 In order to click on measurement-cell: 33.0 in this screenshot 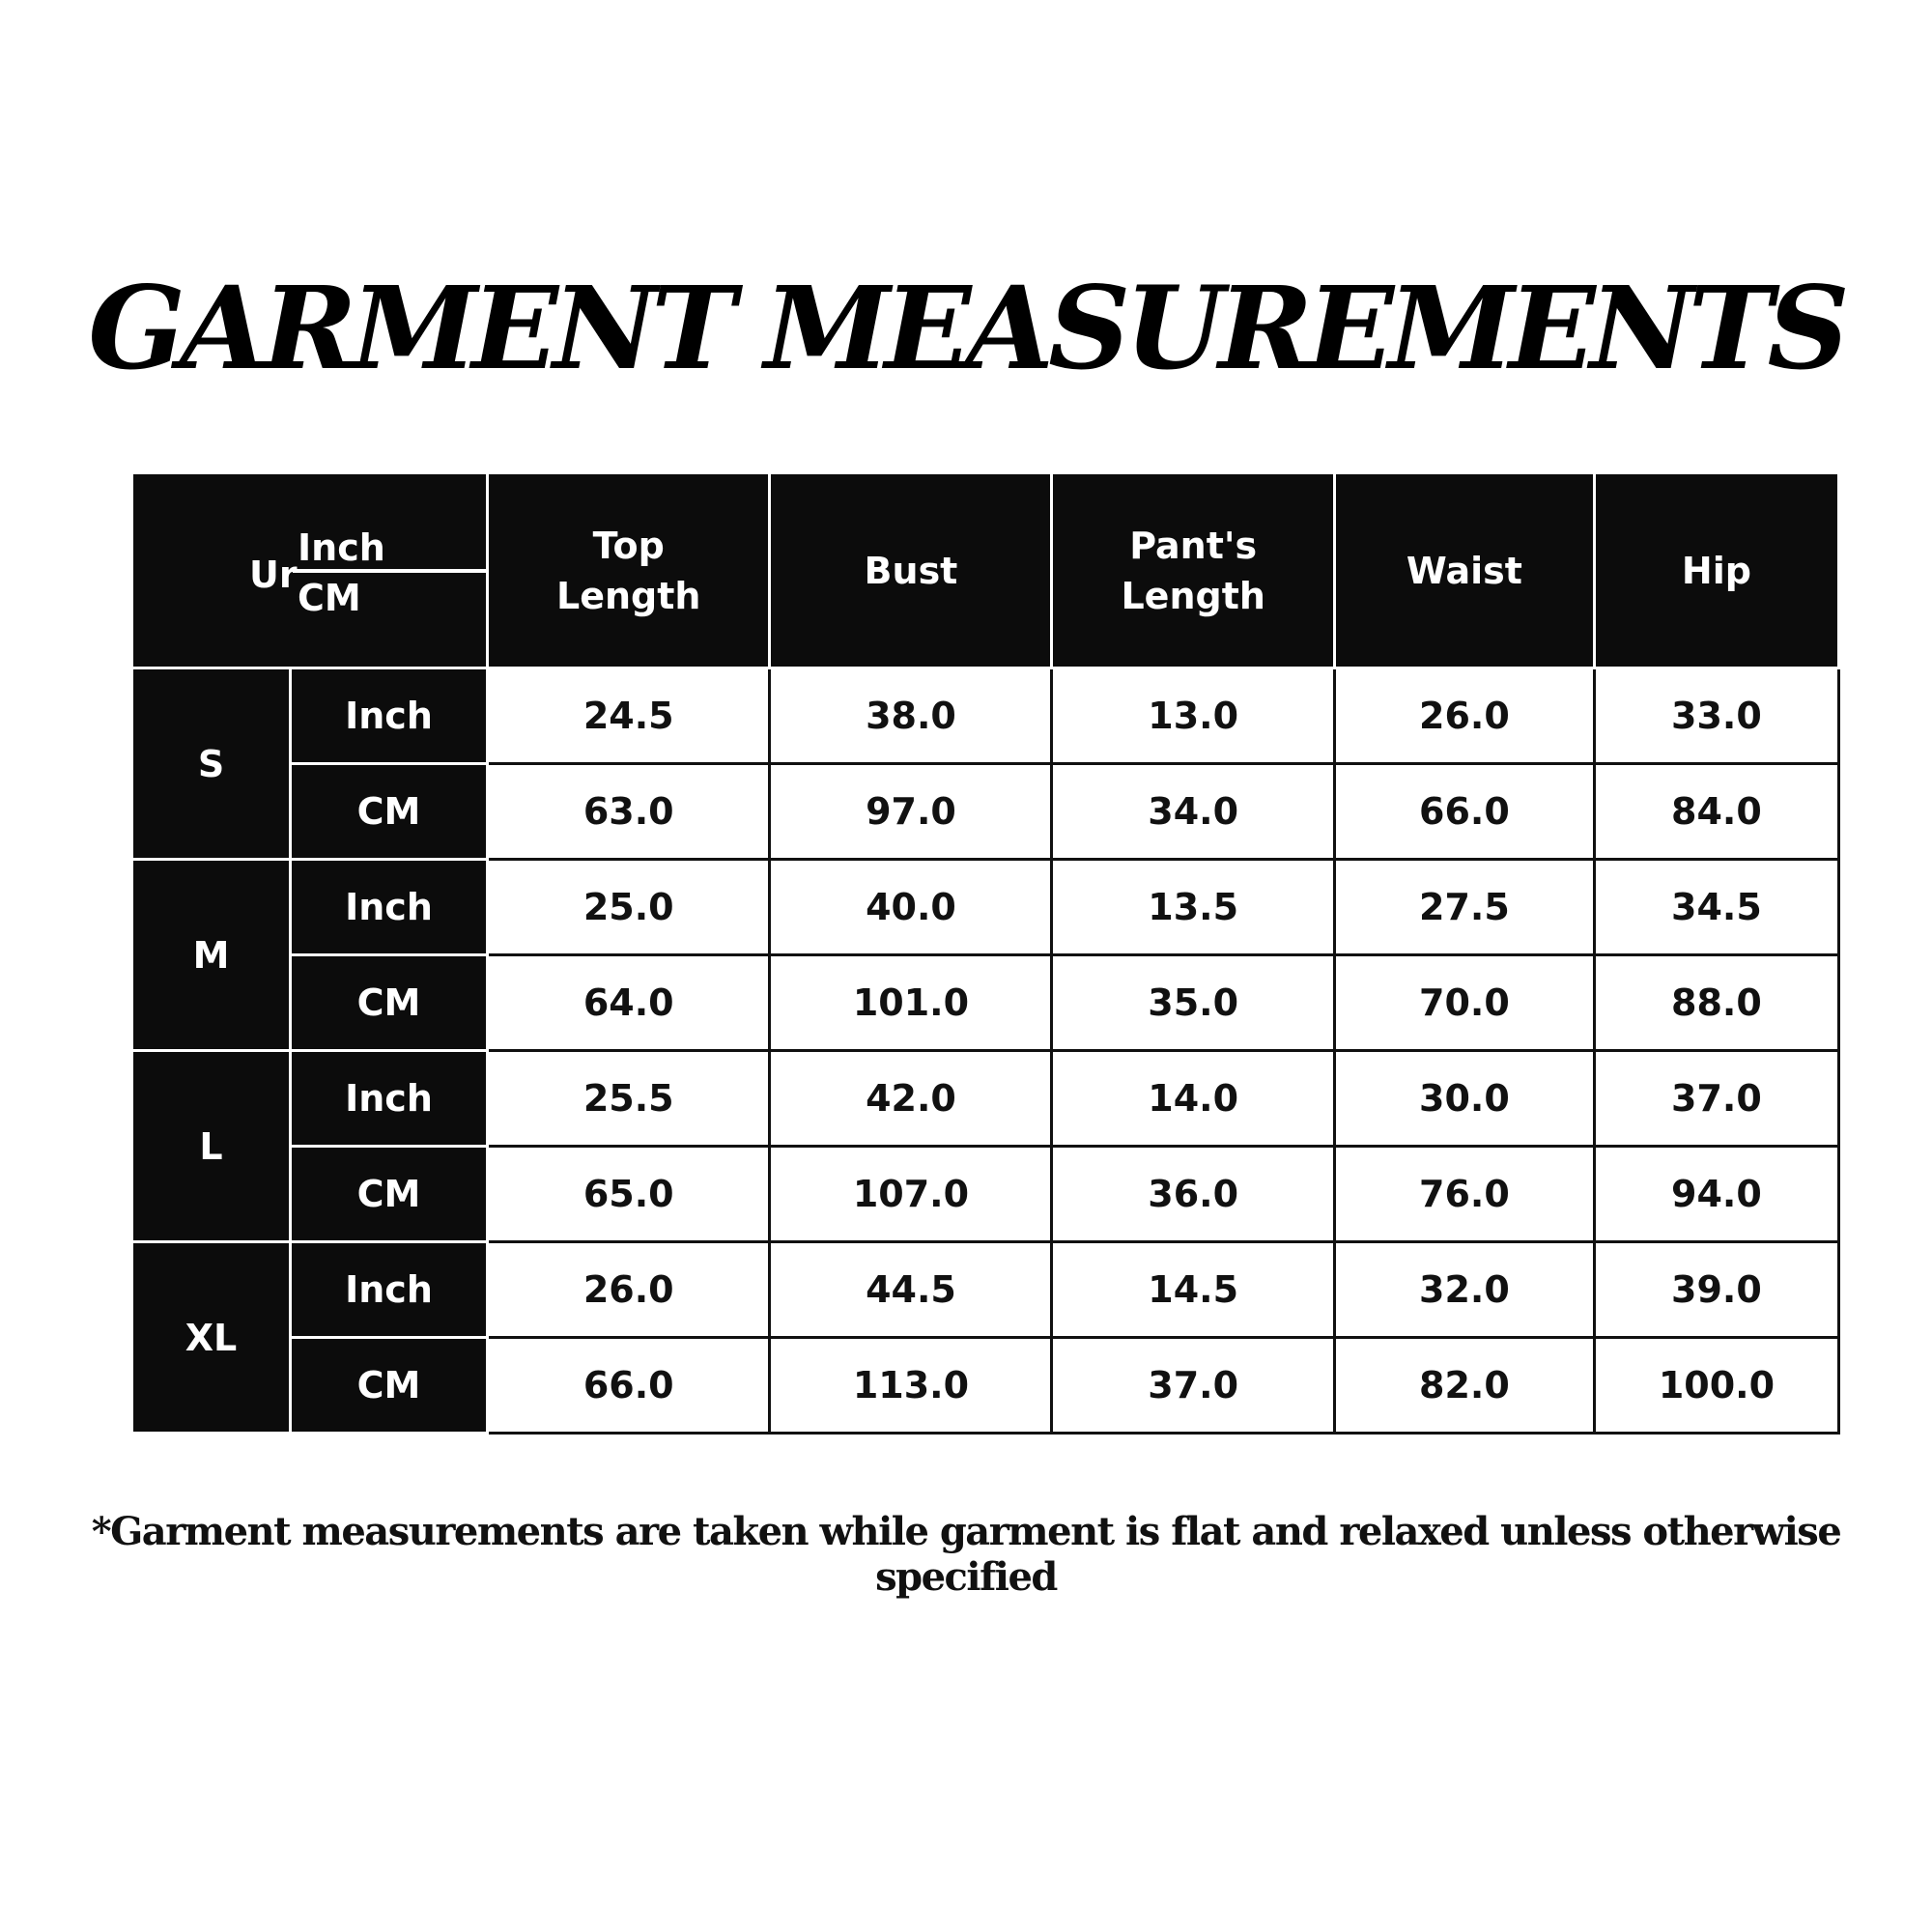, I will do `click(1716, 716)`.